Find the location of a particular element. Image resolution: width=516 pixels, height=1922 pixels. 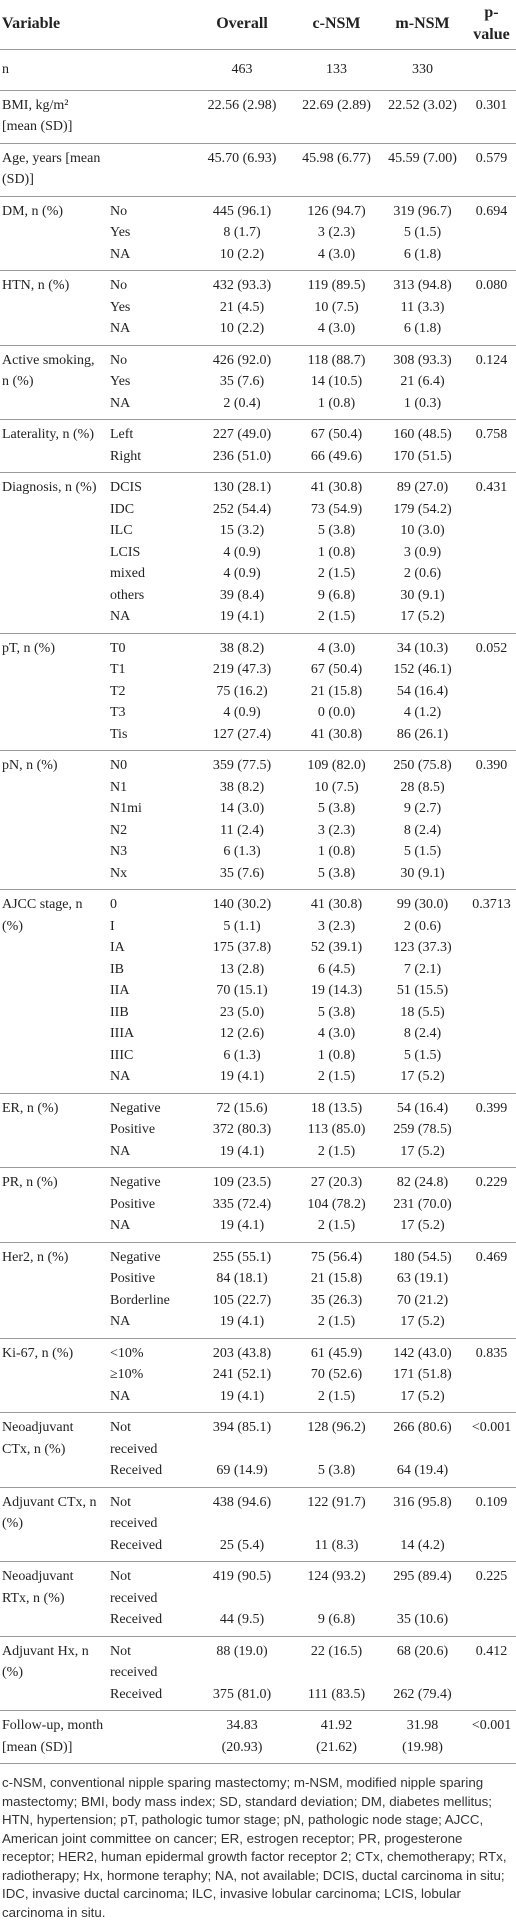

value-text: 30 (9.1) is located at coordinates (422, 873).